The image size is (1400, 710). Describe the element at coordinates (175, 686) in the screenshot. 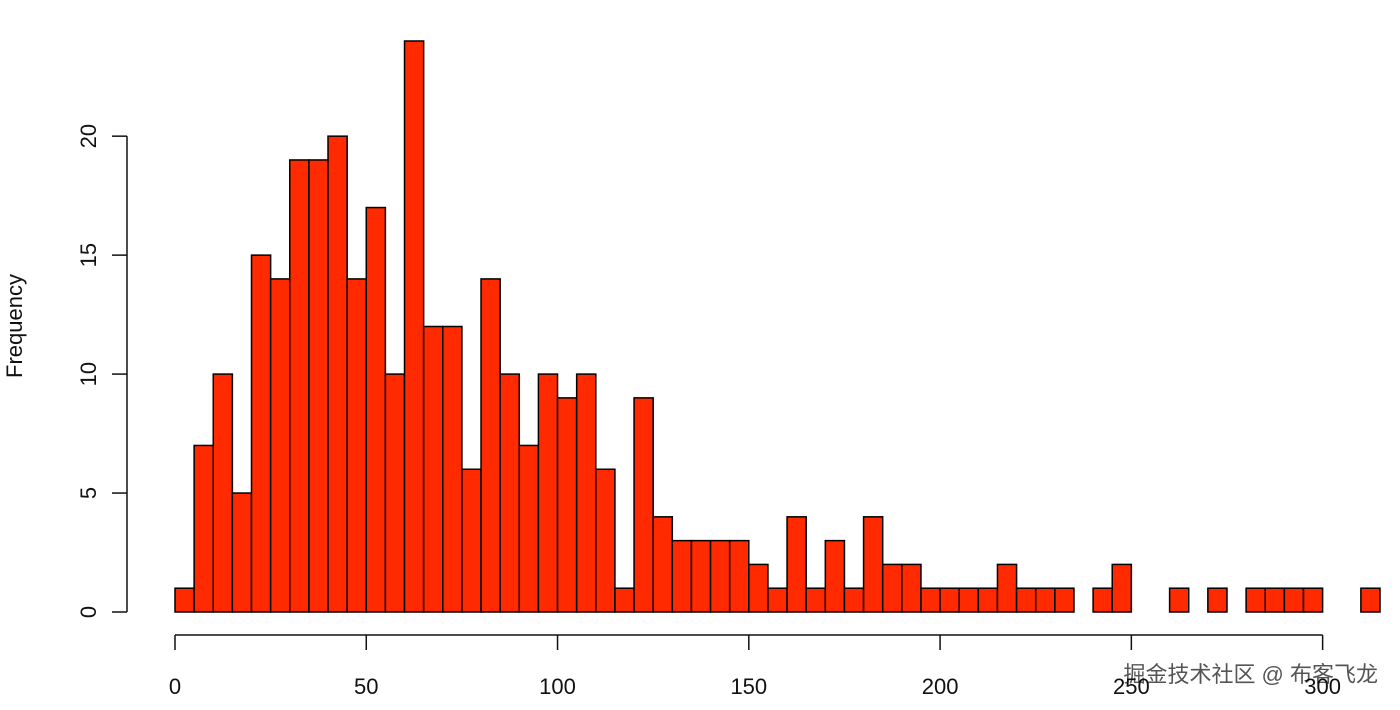

I see `x-tick-label: 0` at that location.